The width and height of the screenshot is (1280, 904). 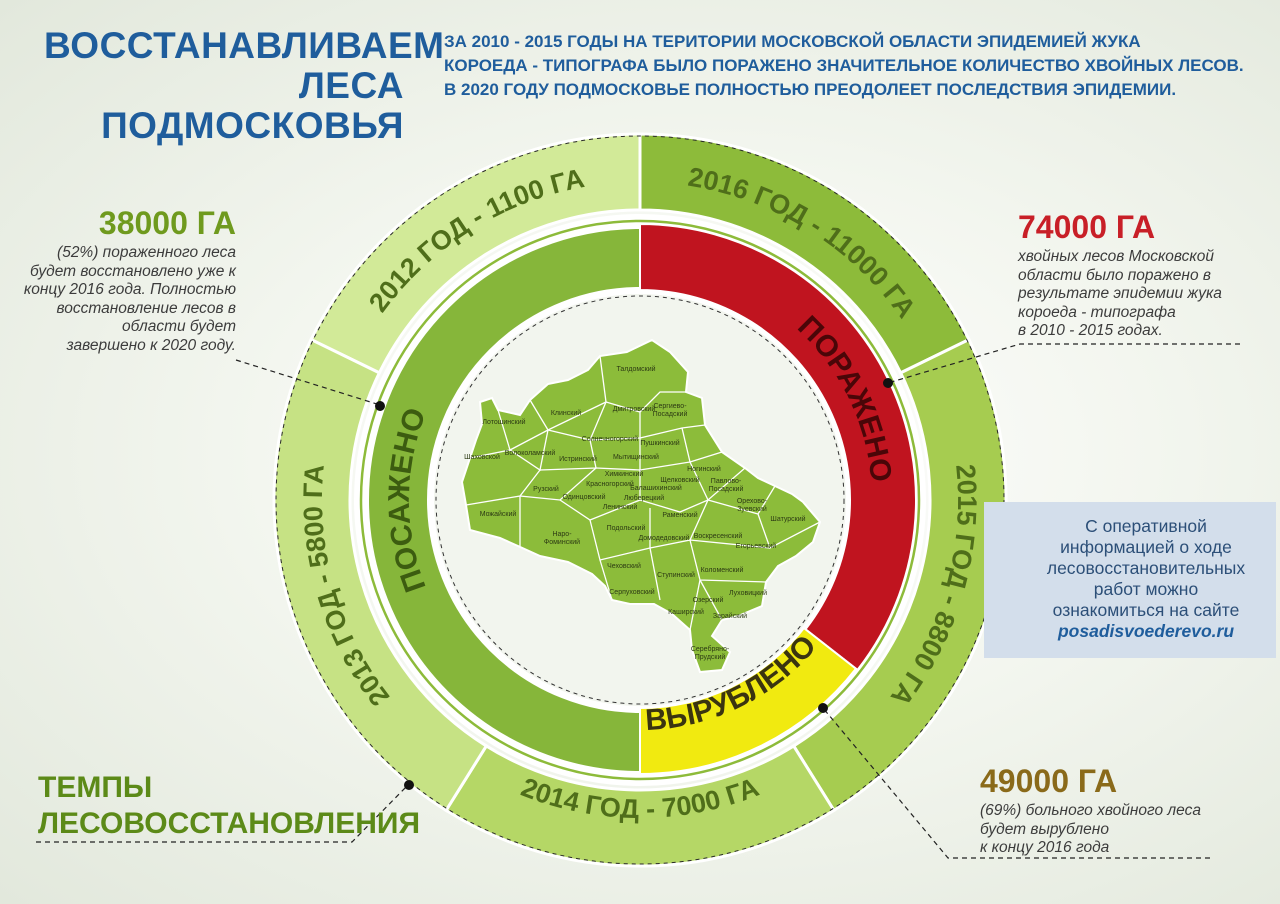 What do you see at coordinates (1114, 275) in the screenshot?
I see `callout-line: области было поражено в` at bounding box center [1114, 275].